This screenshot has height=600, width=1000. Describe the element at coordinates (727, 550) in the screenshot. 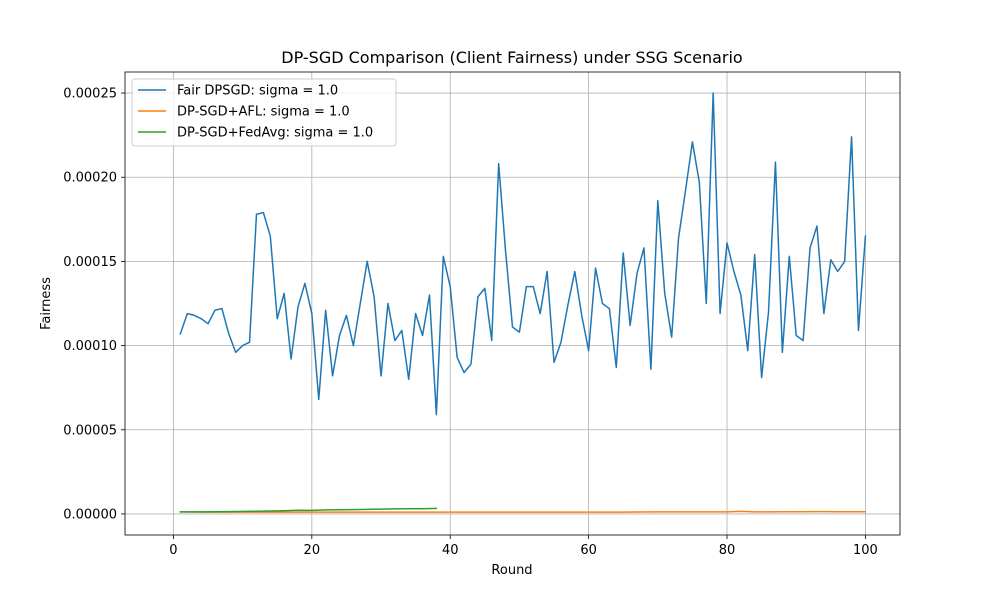

I see `x-tick-label: 80` at that location.